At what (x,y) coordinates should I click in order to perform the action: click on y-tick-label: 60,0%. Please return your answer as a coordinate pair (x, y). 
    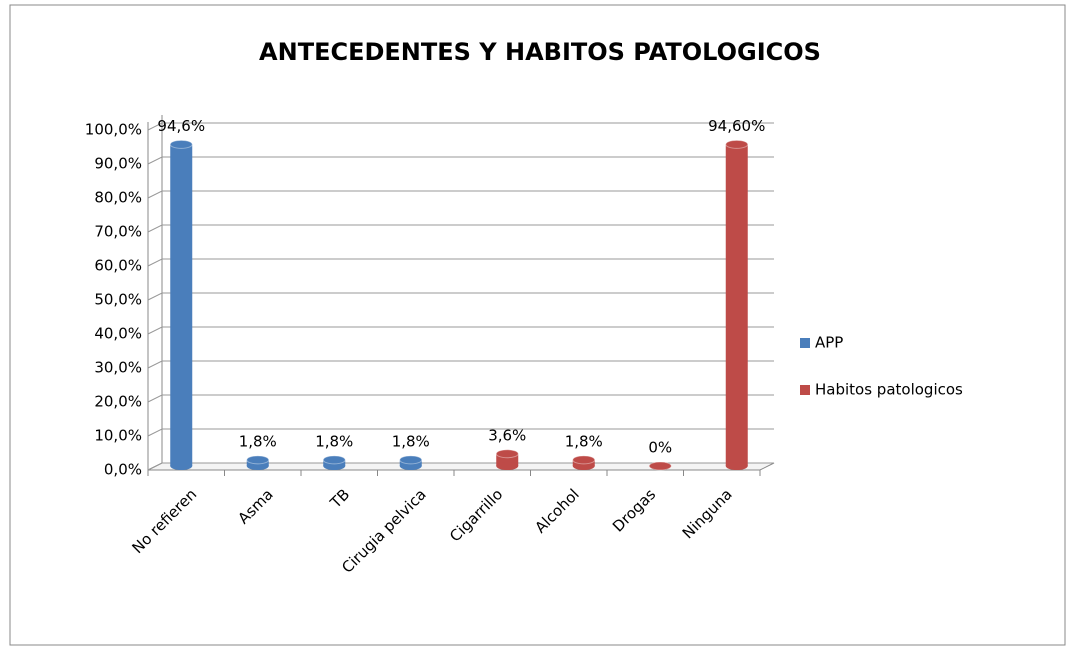
    Looking at the image, I should click on (118, 266).